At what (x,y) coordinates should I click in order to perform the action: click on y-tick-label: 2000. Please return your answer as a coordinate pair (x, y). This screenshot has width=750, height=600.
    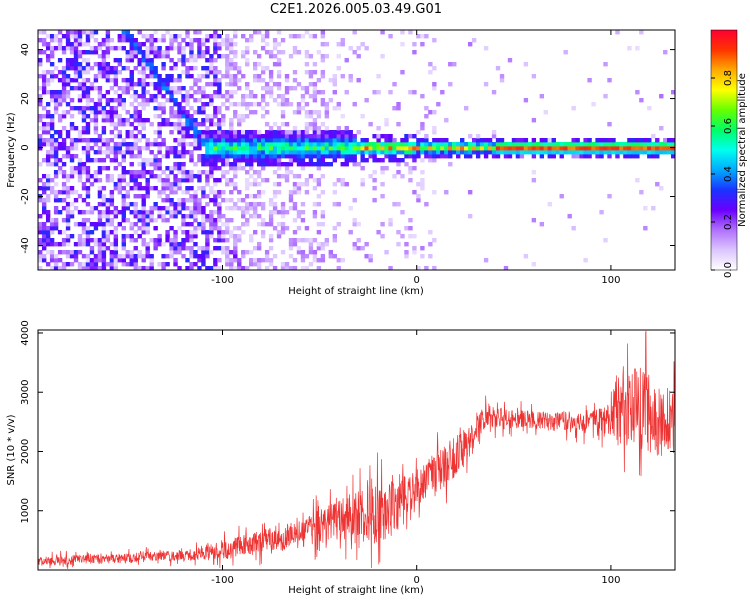
    Looking at the image, I should click on (25, 451).